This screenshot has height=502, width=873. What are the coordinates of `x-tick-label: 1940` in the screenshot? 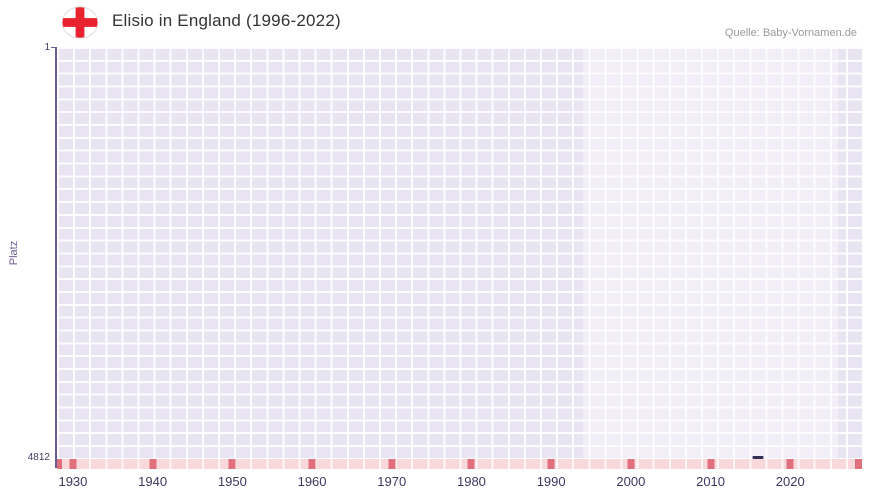 It's located at (153, 481).